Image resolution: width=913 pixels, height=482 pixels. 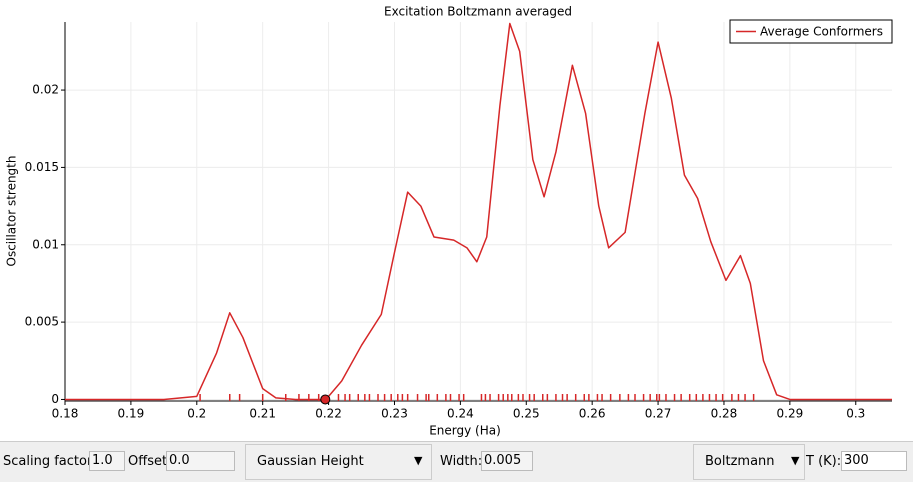 I want to click on x-tick-label: 0.22, so click(x=328, y=414).